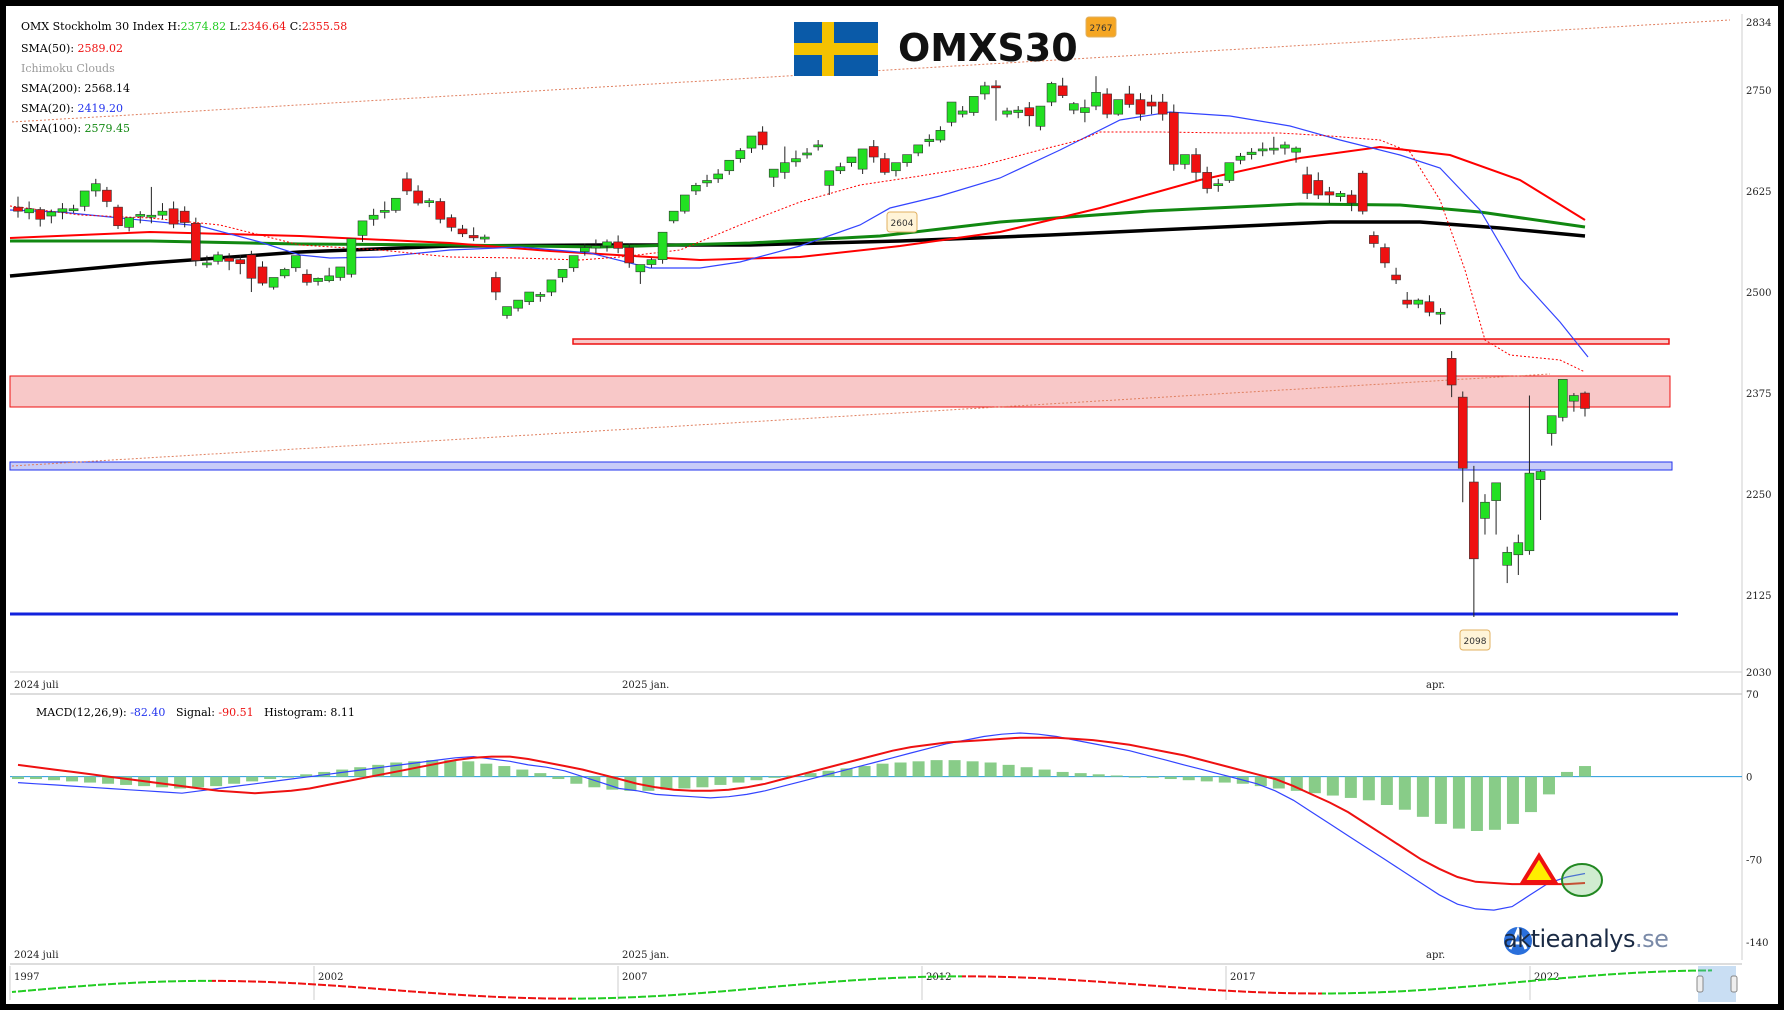 This screenshot has width=1784, height=1010. I want to click on macd-x-tick-label: 2025 jan., so click(645, 955).